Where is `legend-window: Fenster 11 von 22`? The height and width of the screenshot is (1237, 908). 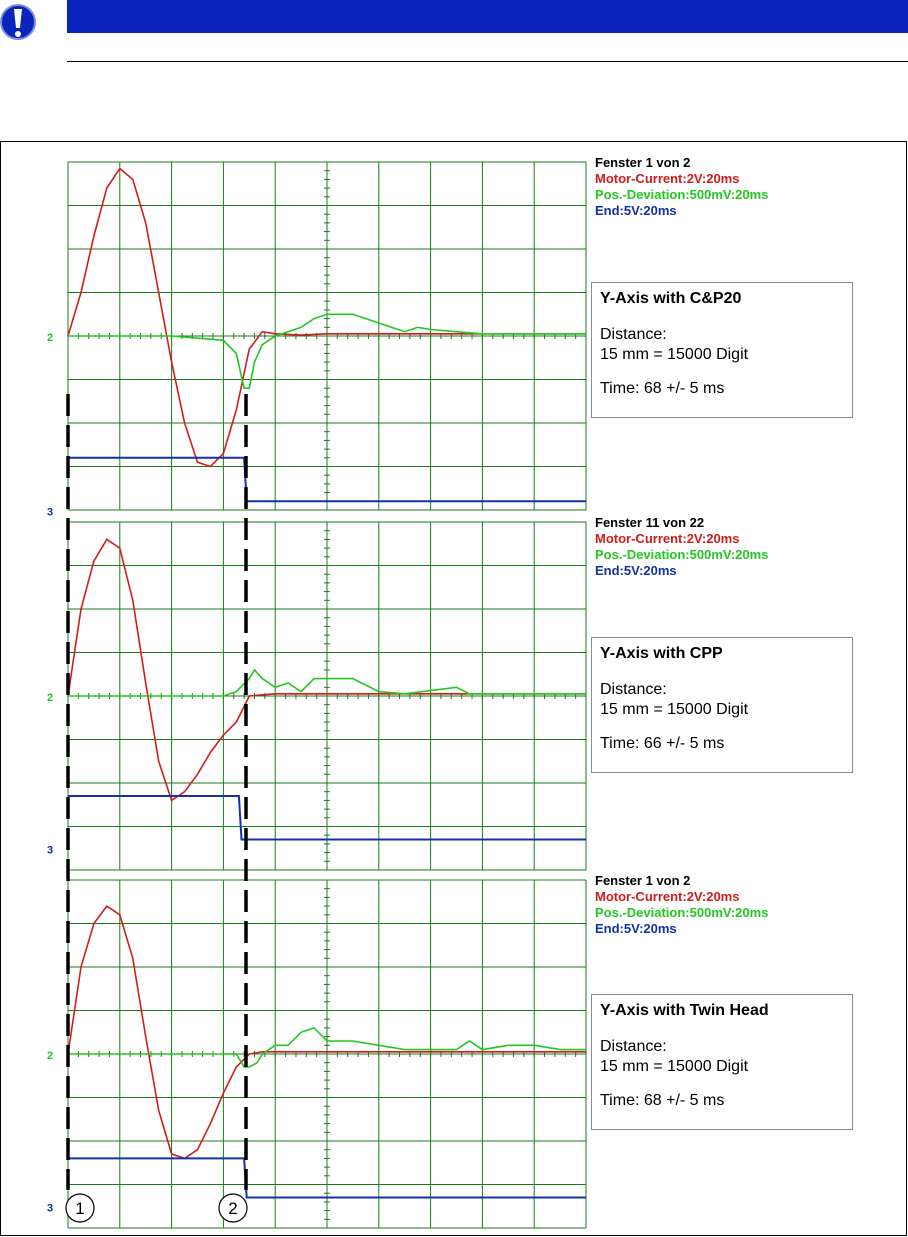
legend-window: Fenster 11 von 22 is located at coordinates (649, 522).